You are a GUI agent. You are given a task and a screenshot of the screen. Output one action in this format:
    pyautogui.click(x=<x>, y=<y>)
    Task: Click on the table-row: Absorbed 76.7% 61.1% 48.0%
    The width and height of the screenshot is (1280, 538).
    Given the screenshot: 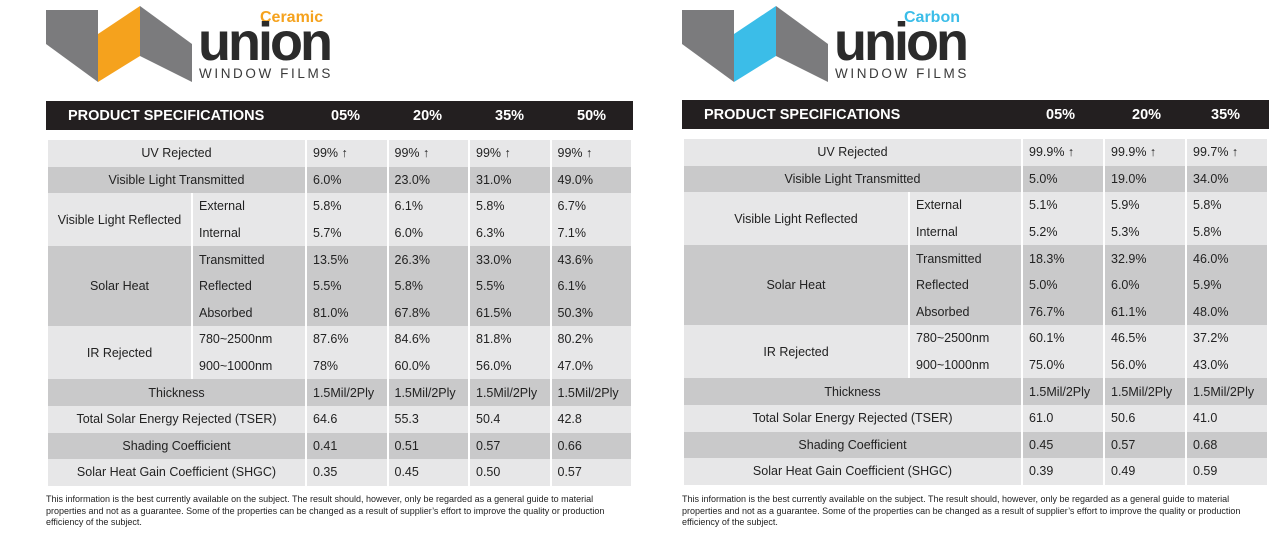 What is the action you would take?
    pyautogui.click(x=975, y=312)
    